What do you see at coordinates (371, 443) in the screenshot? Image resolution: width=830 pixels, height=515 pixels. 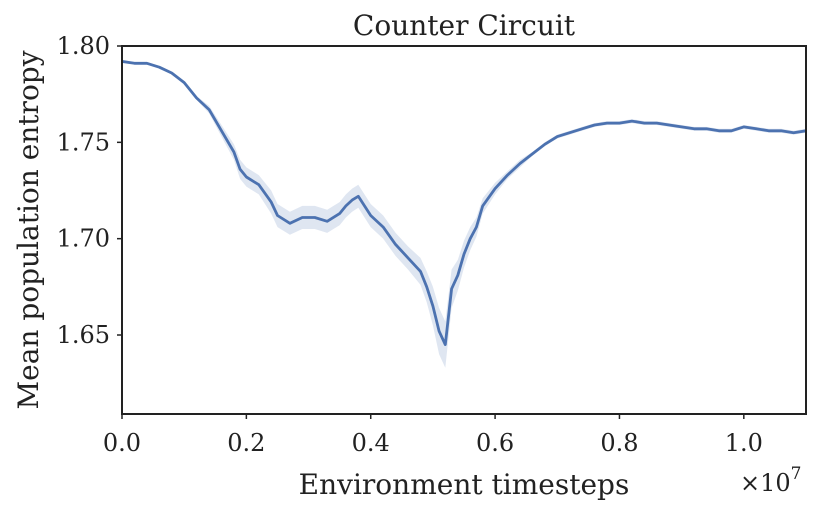 I see `x-tick-label: 0.4` at bounding box center [371, 443].